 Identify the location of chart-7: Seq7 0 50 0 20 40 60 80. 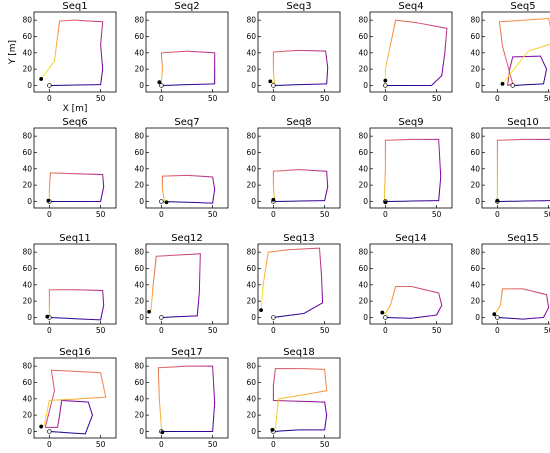
(181, 168).